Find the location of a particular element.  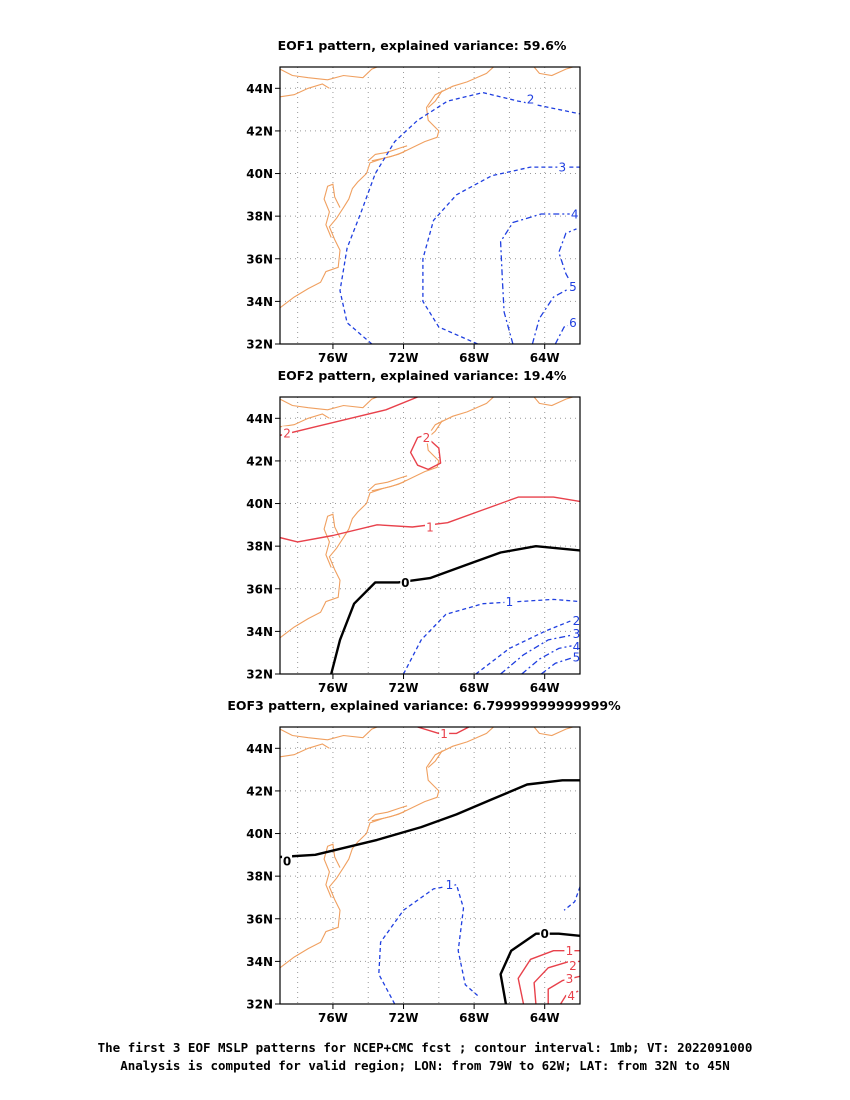

x-tick-label: 72W is located at coordinates (404, 358).